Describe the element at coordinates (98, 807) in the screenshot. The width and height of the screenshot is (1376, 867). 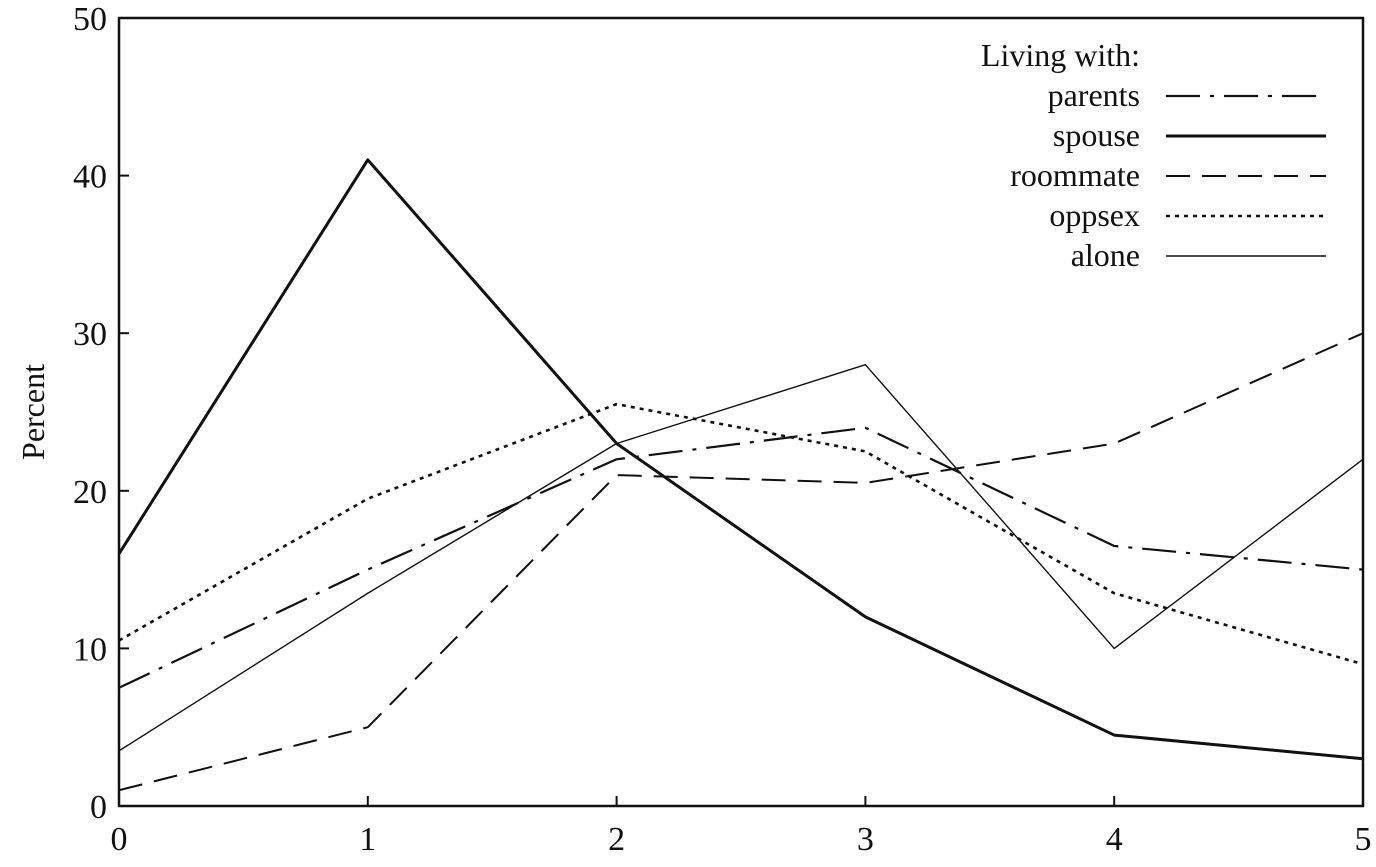
I see `y-tick-label: 0` at that location.